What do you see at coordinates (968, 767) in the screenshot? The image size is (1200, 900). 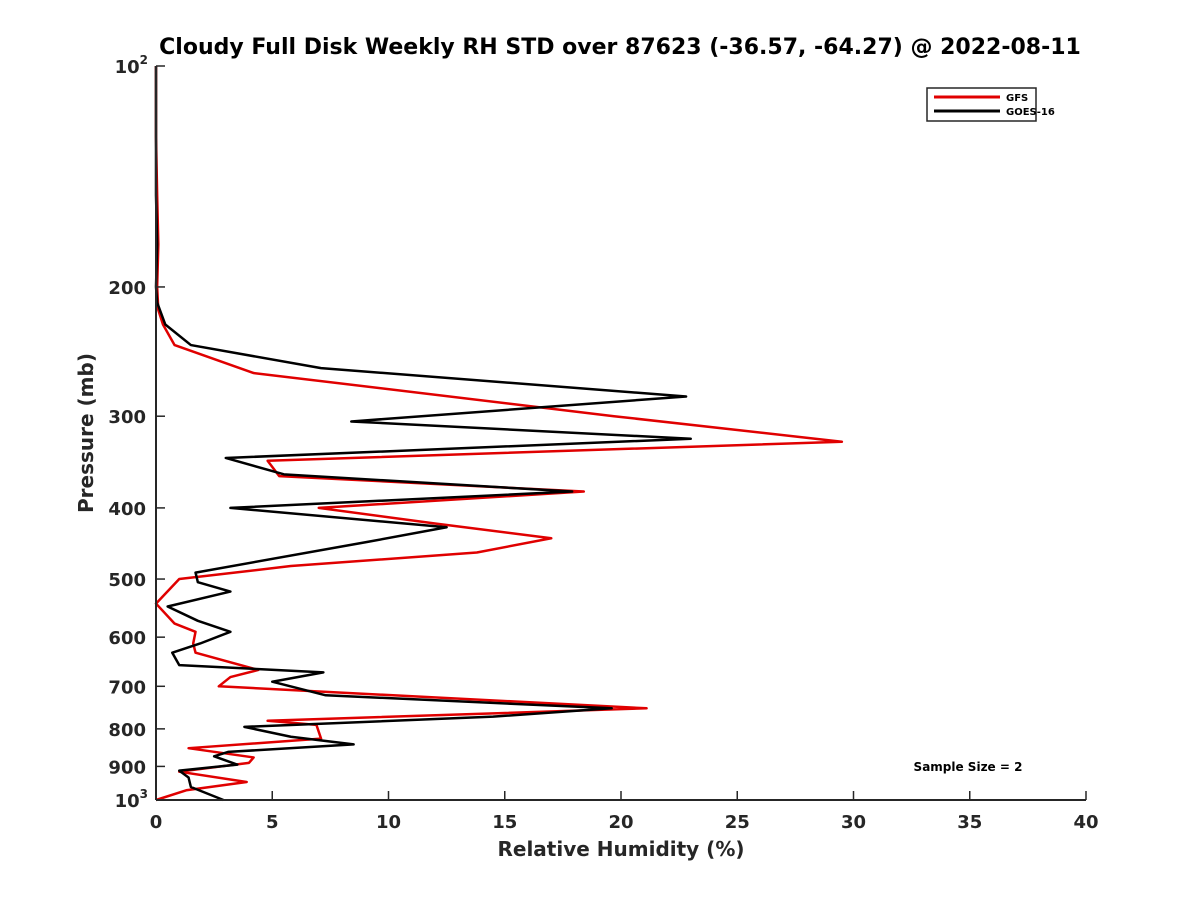 I see `sample-size-annotation: Sample Size = 2` at bounding box center [968, 767].